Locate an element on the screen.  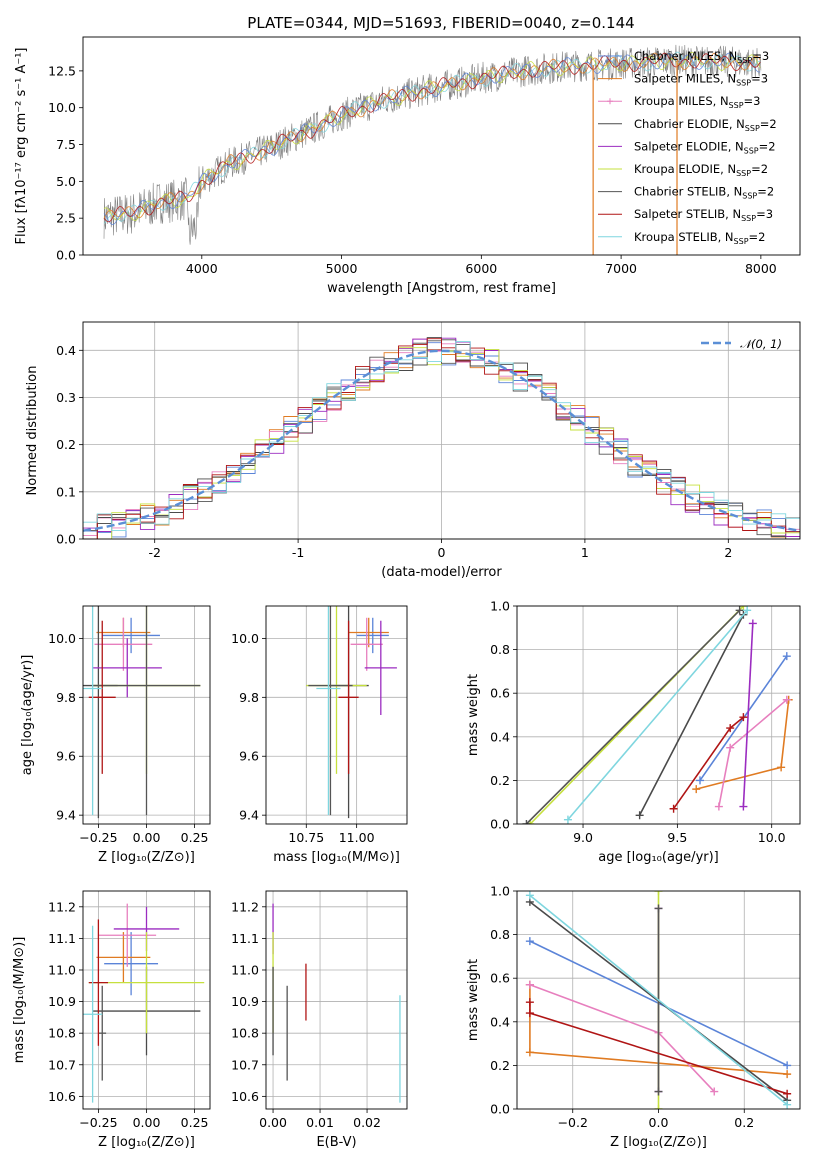
weight-marker-salpeter_elodie is located at coordinates (752, 623).